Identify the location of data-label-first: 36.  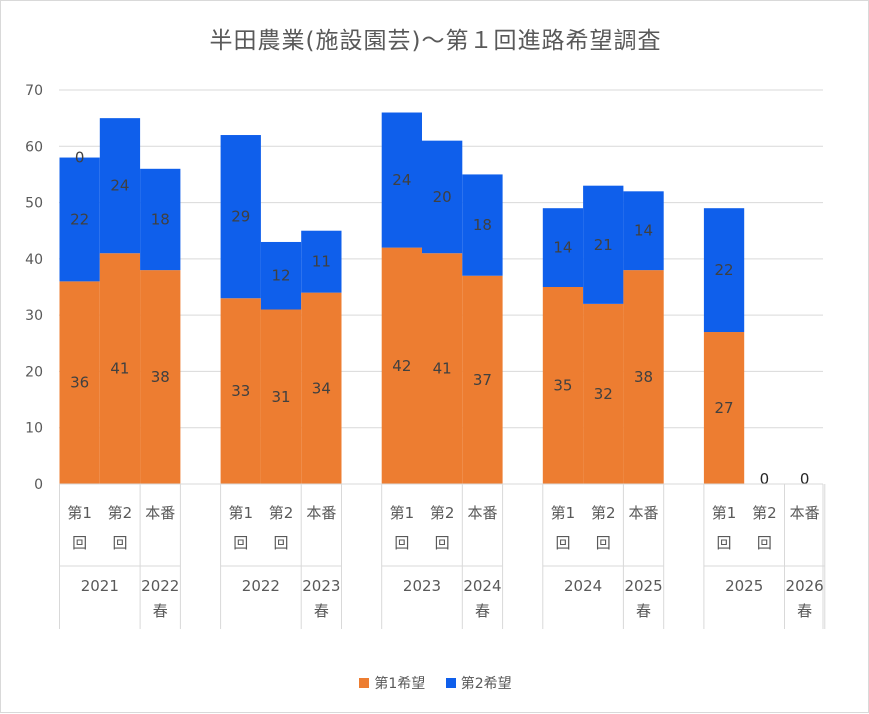
(79, 383).